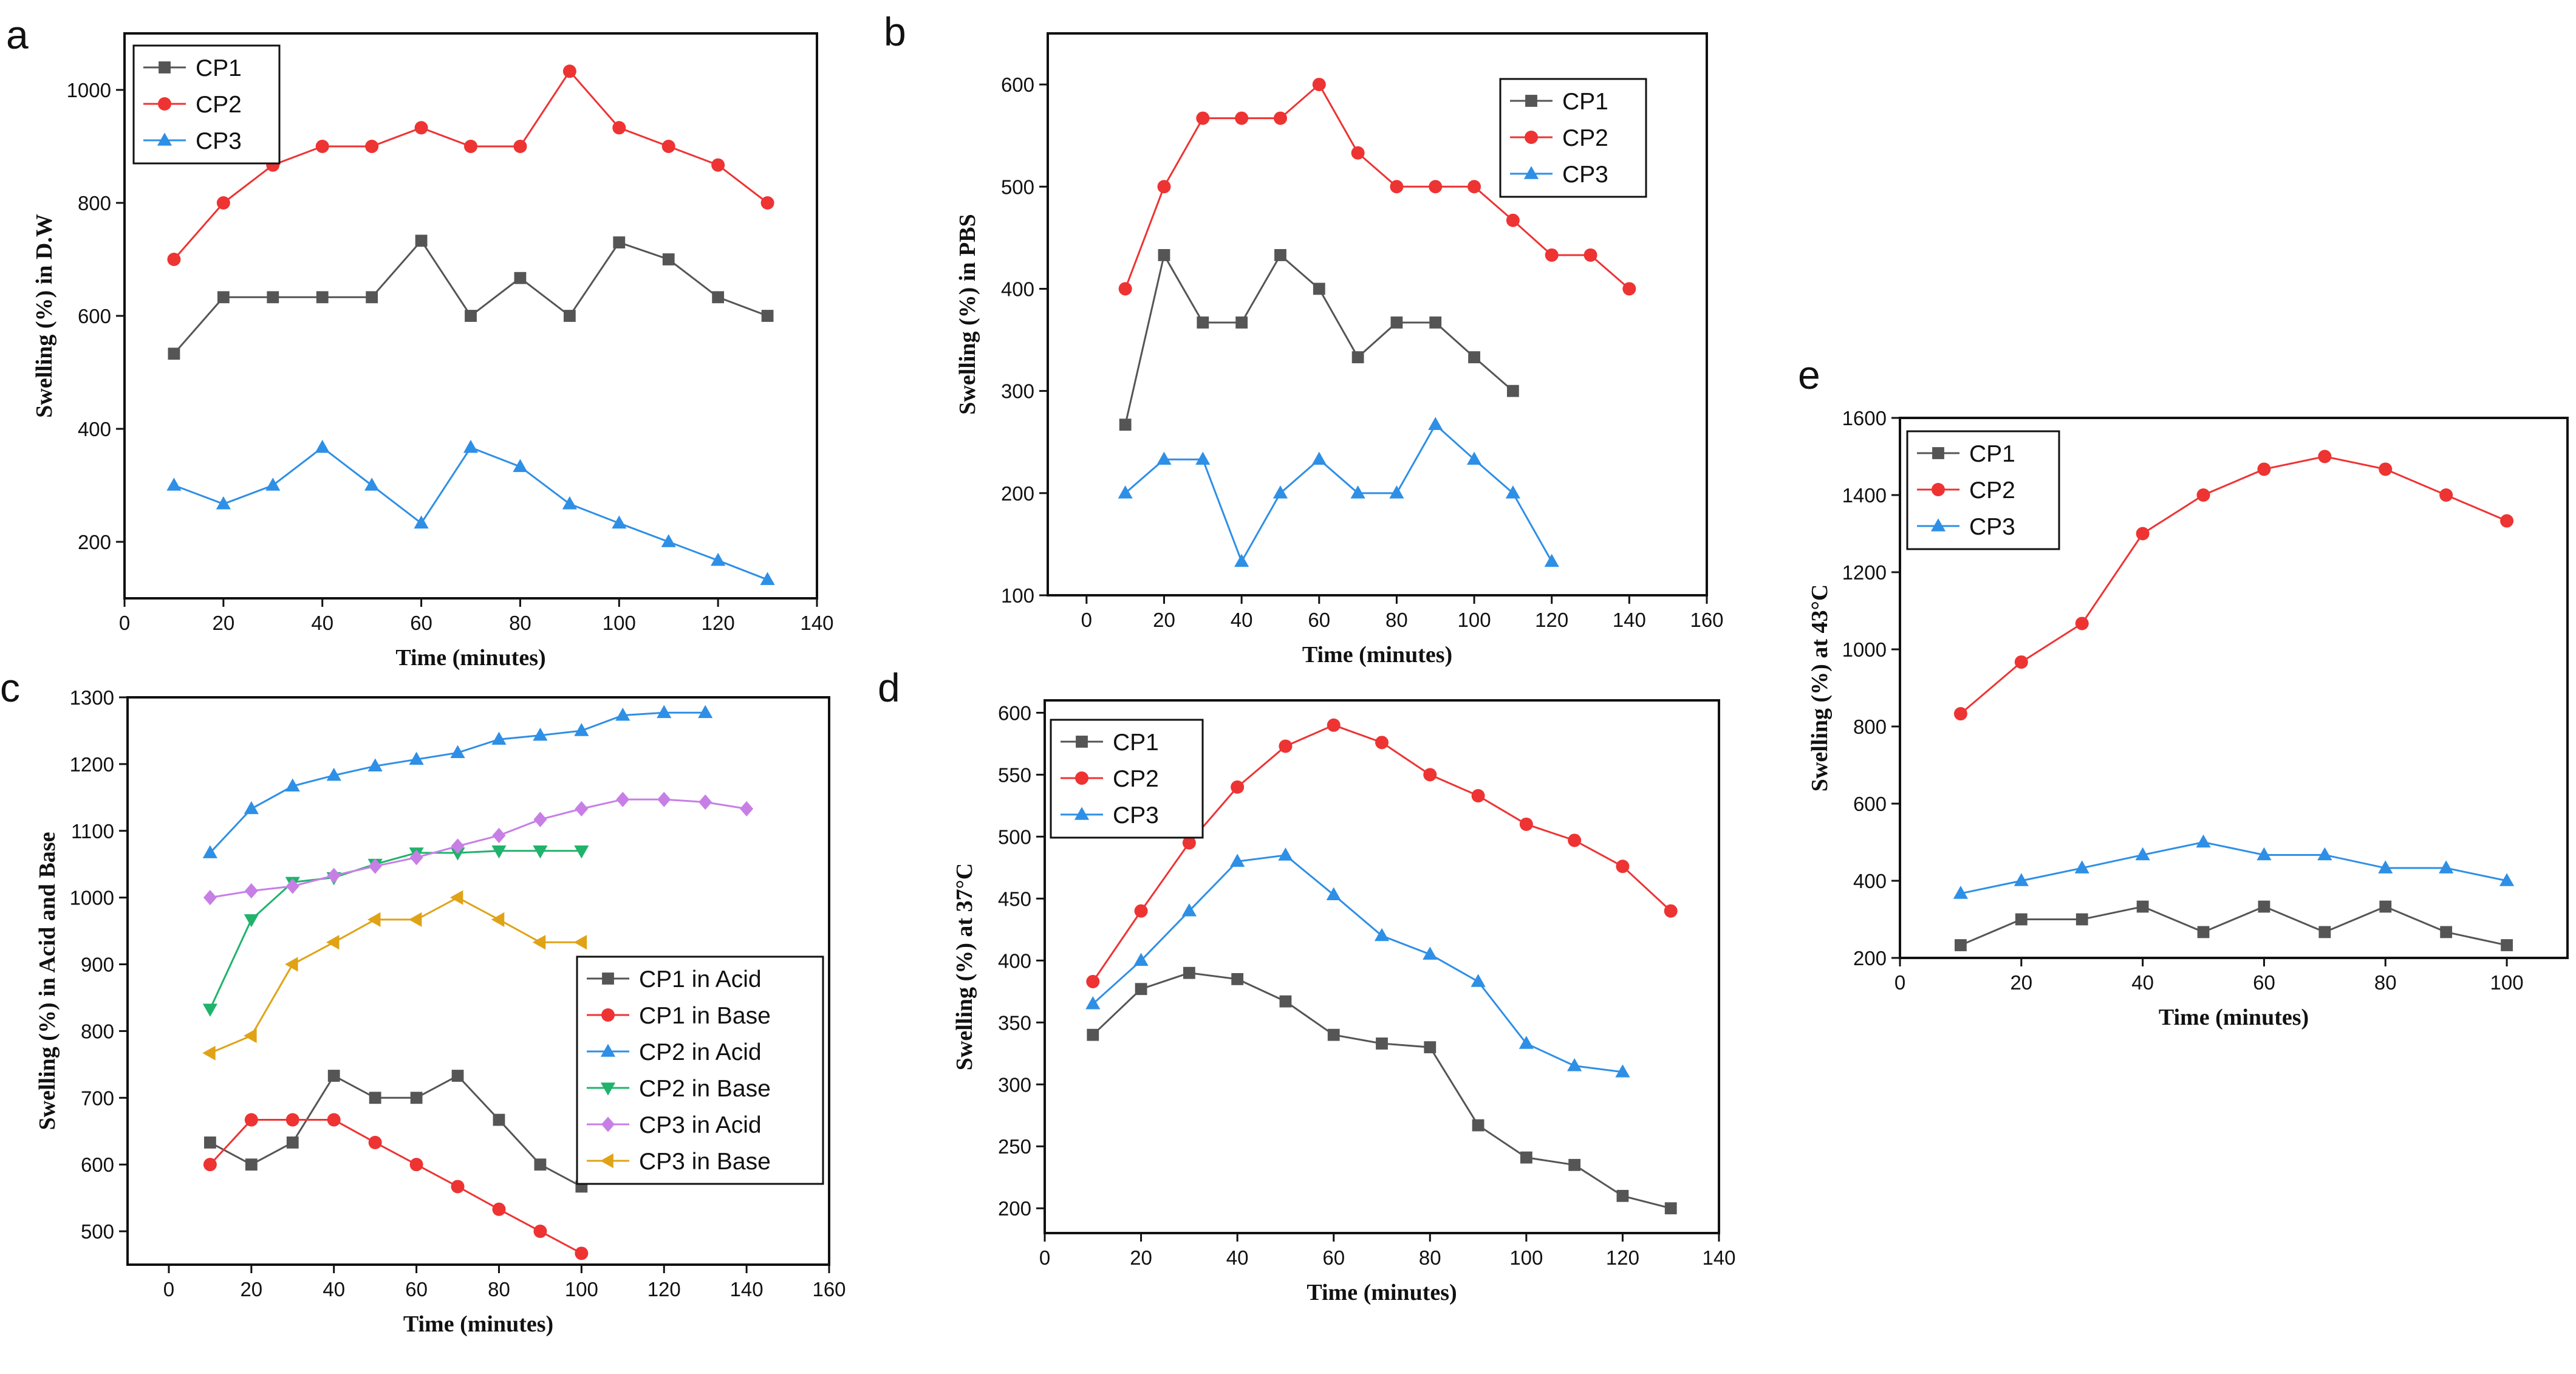 This screenshot has width=2576, height=1374. I want to click on legend-b: CP1 CP2 CP3, so click(1573, 138).